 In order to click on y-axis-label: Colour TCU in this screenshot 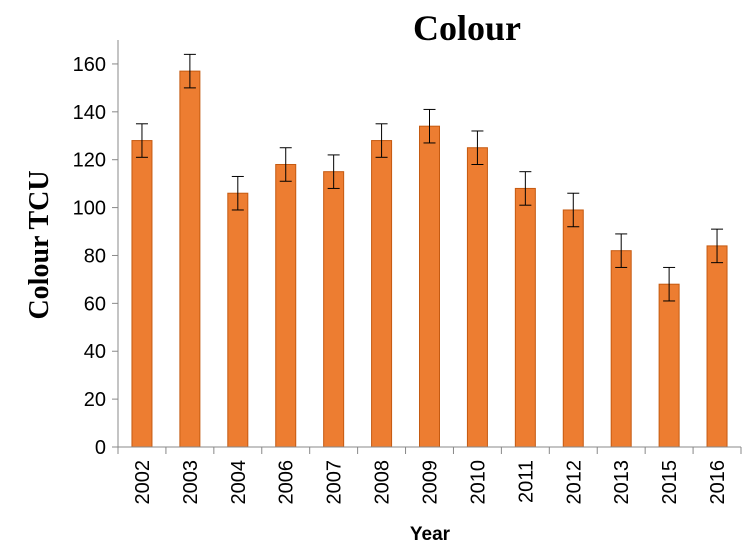, I will do `click(39, 244)`.